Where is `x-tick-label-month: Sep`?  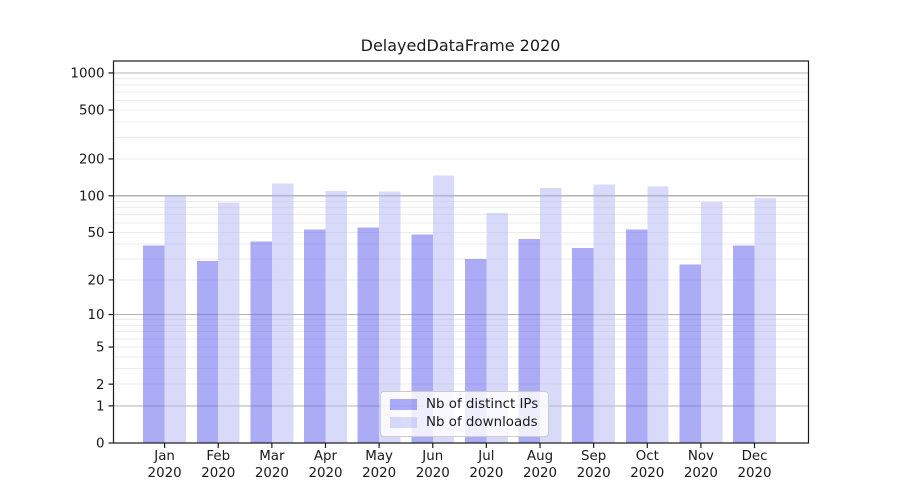
x-tick-label-month: Sep is located at coordinates (593, 456).